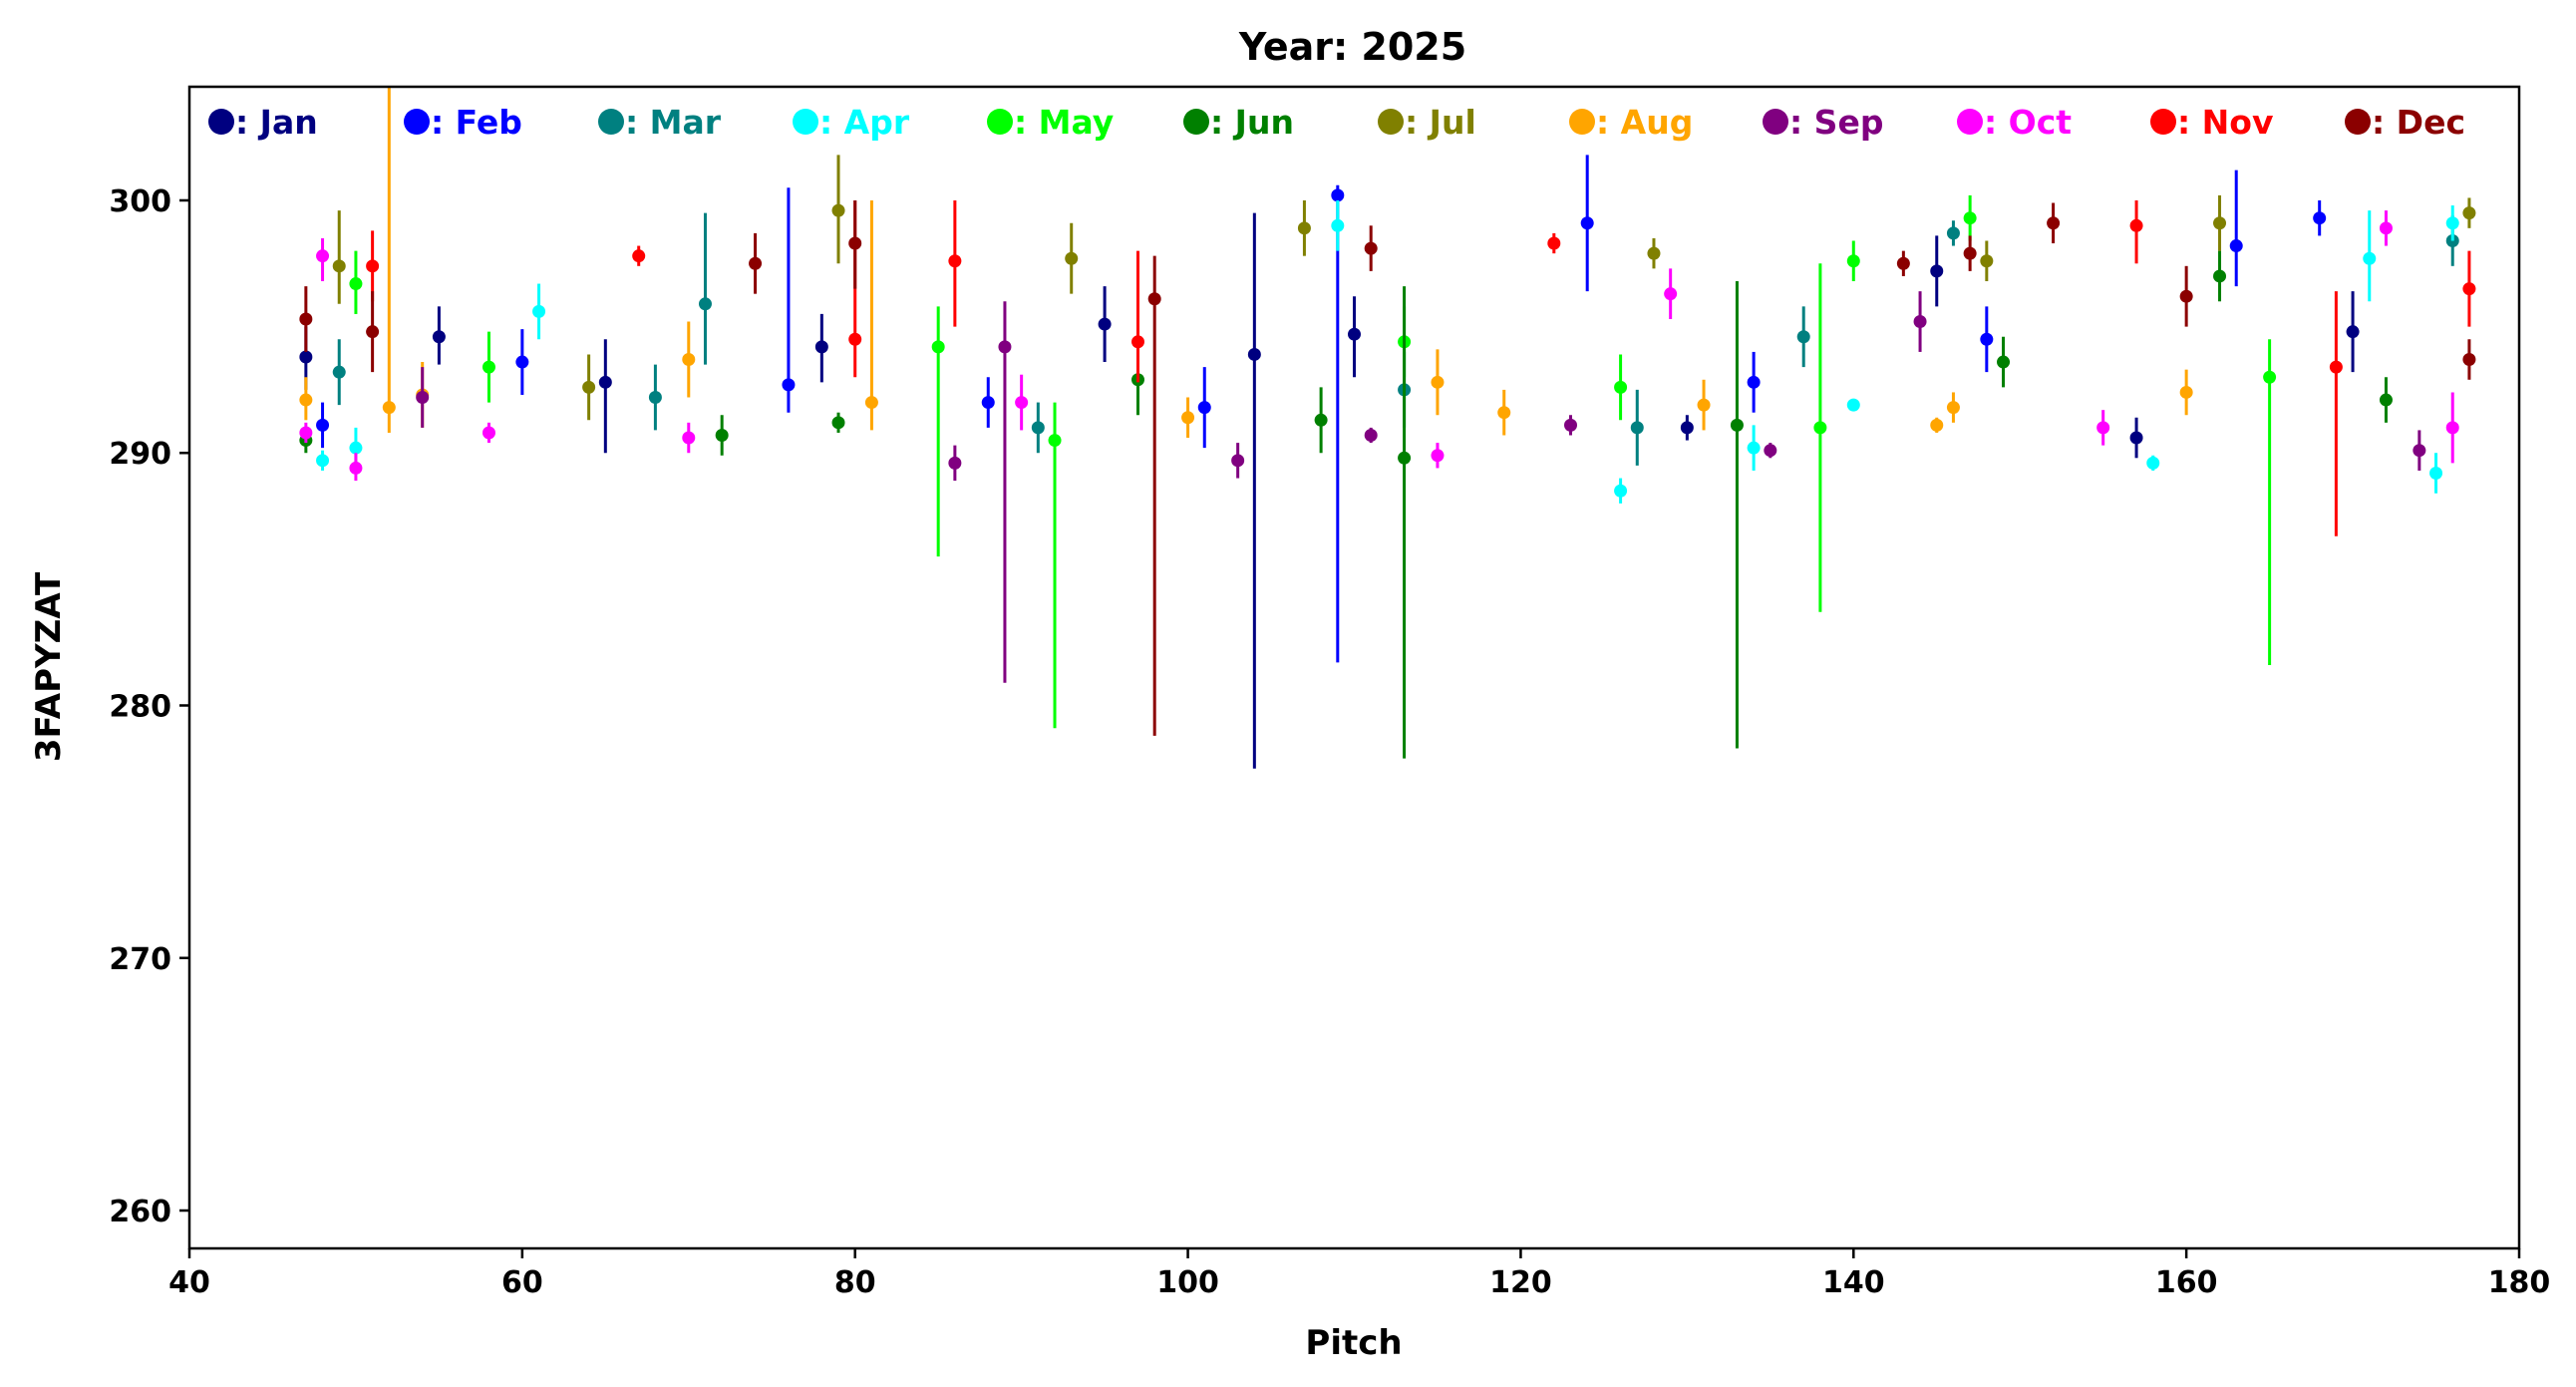  Describe the element at coordinates (276, 123) in the screenshot. I see `legend-label: : Jan` at that location.